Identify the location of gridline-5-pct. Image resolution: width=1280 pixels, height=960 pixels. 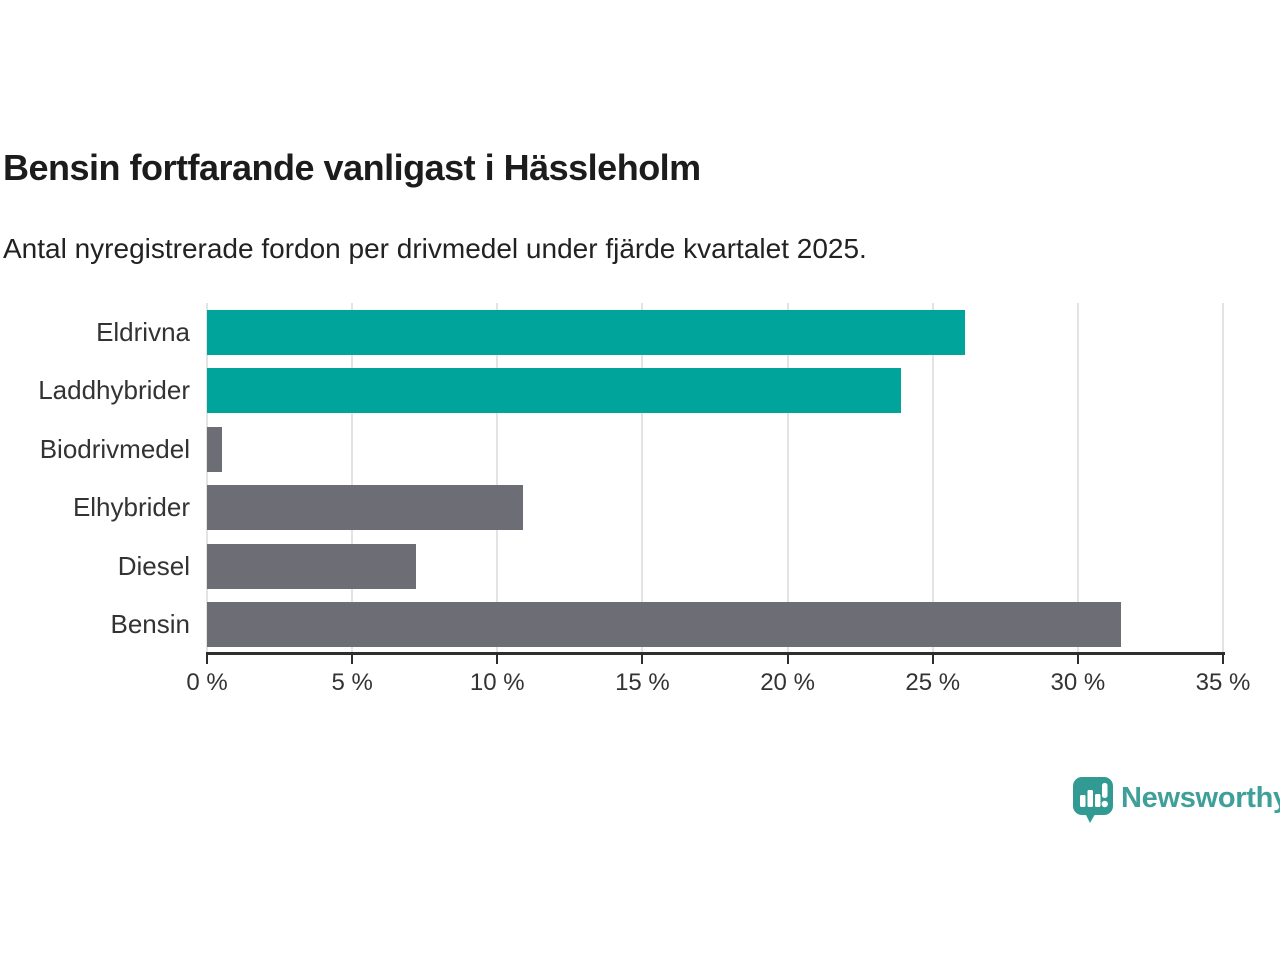
(352, 478).